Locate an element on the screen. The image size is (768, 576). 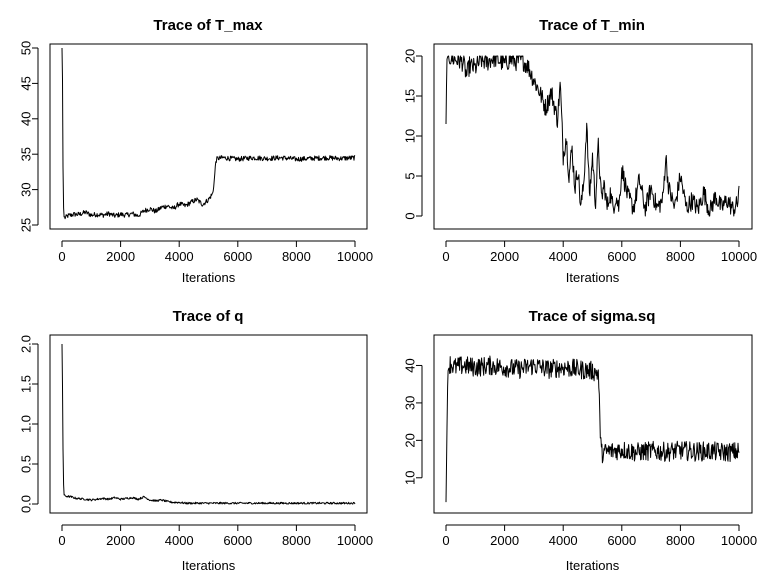
y-tick-label: 2.0 is located at coordinates (26, 344).